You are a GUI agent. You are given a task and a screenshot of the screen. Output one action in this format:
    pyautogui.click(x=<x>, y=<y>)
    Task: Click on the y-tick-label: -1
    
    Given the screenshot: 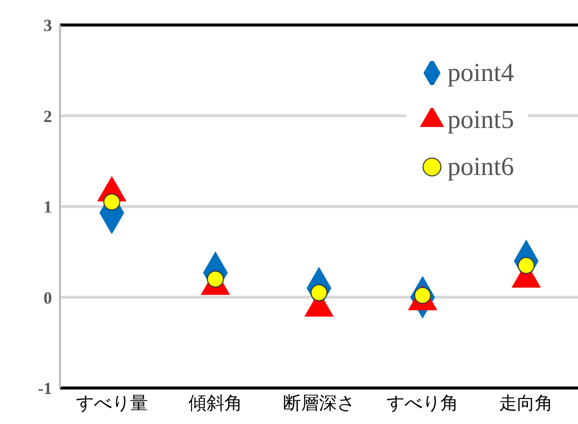 What is the action you would take?
    pyautogui.click(x=45, y=388)
    